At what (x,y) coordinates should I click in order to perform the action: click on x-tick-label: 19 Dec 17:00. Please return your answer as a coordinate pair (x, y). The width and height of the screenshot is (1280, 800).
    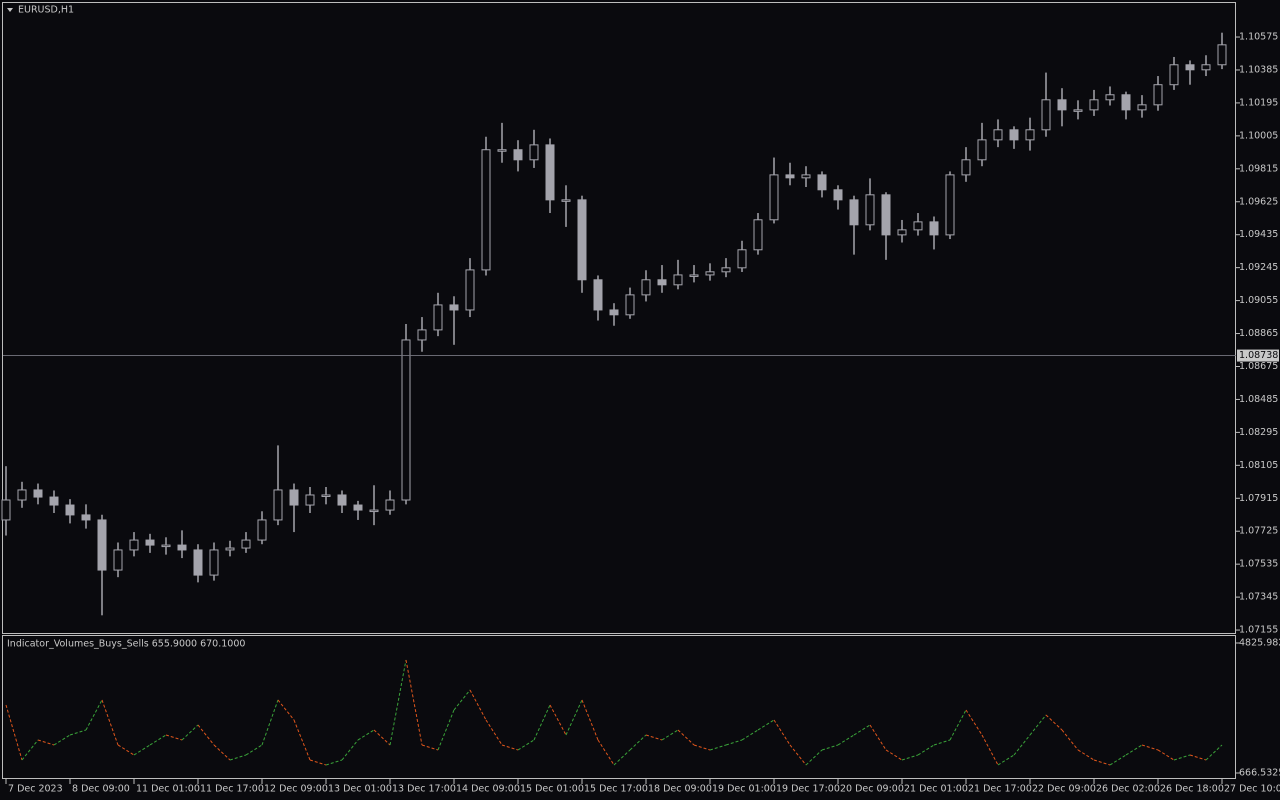
    Looking at the image, I should click on (808, 789).